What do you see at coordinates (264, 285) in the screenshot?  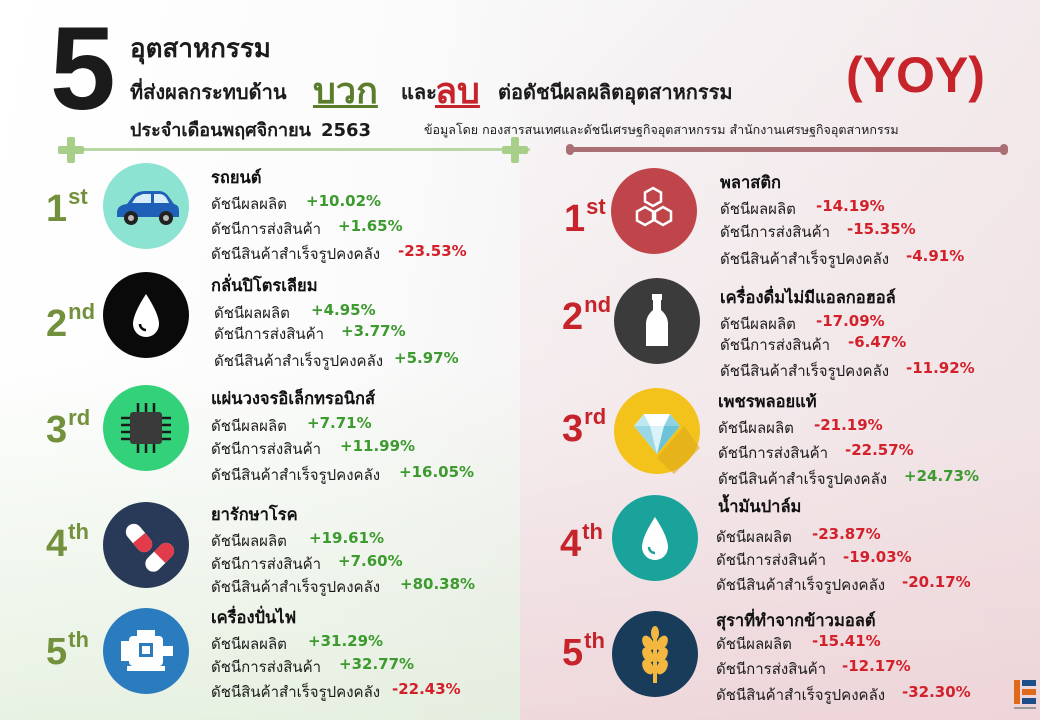 I see `industry-name: กลั่นปิโตรเลียม` at bounding box center [264, 285].